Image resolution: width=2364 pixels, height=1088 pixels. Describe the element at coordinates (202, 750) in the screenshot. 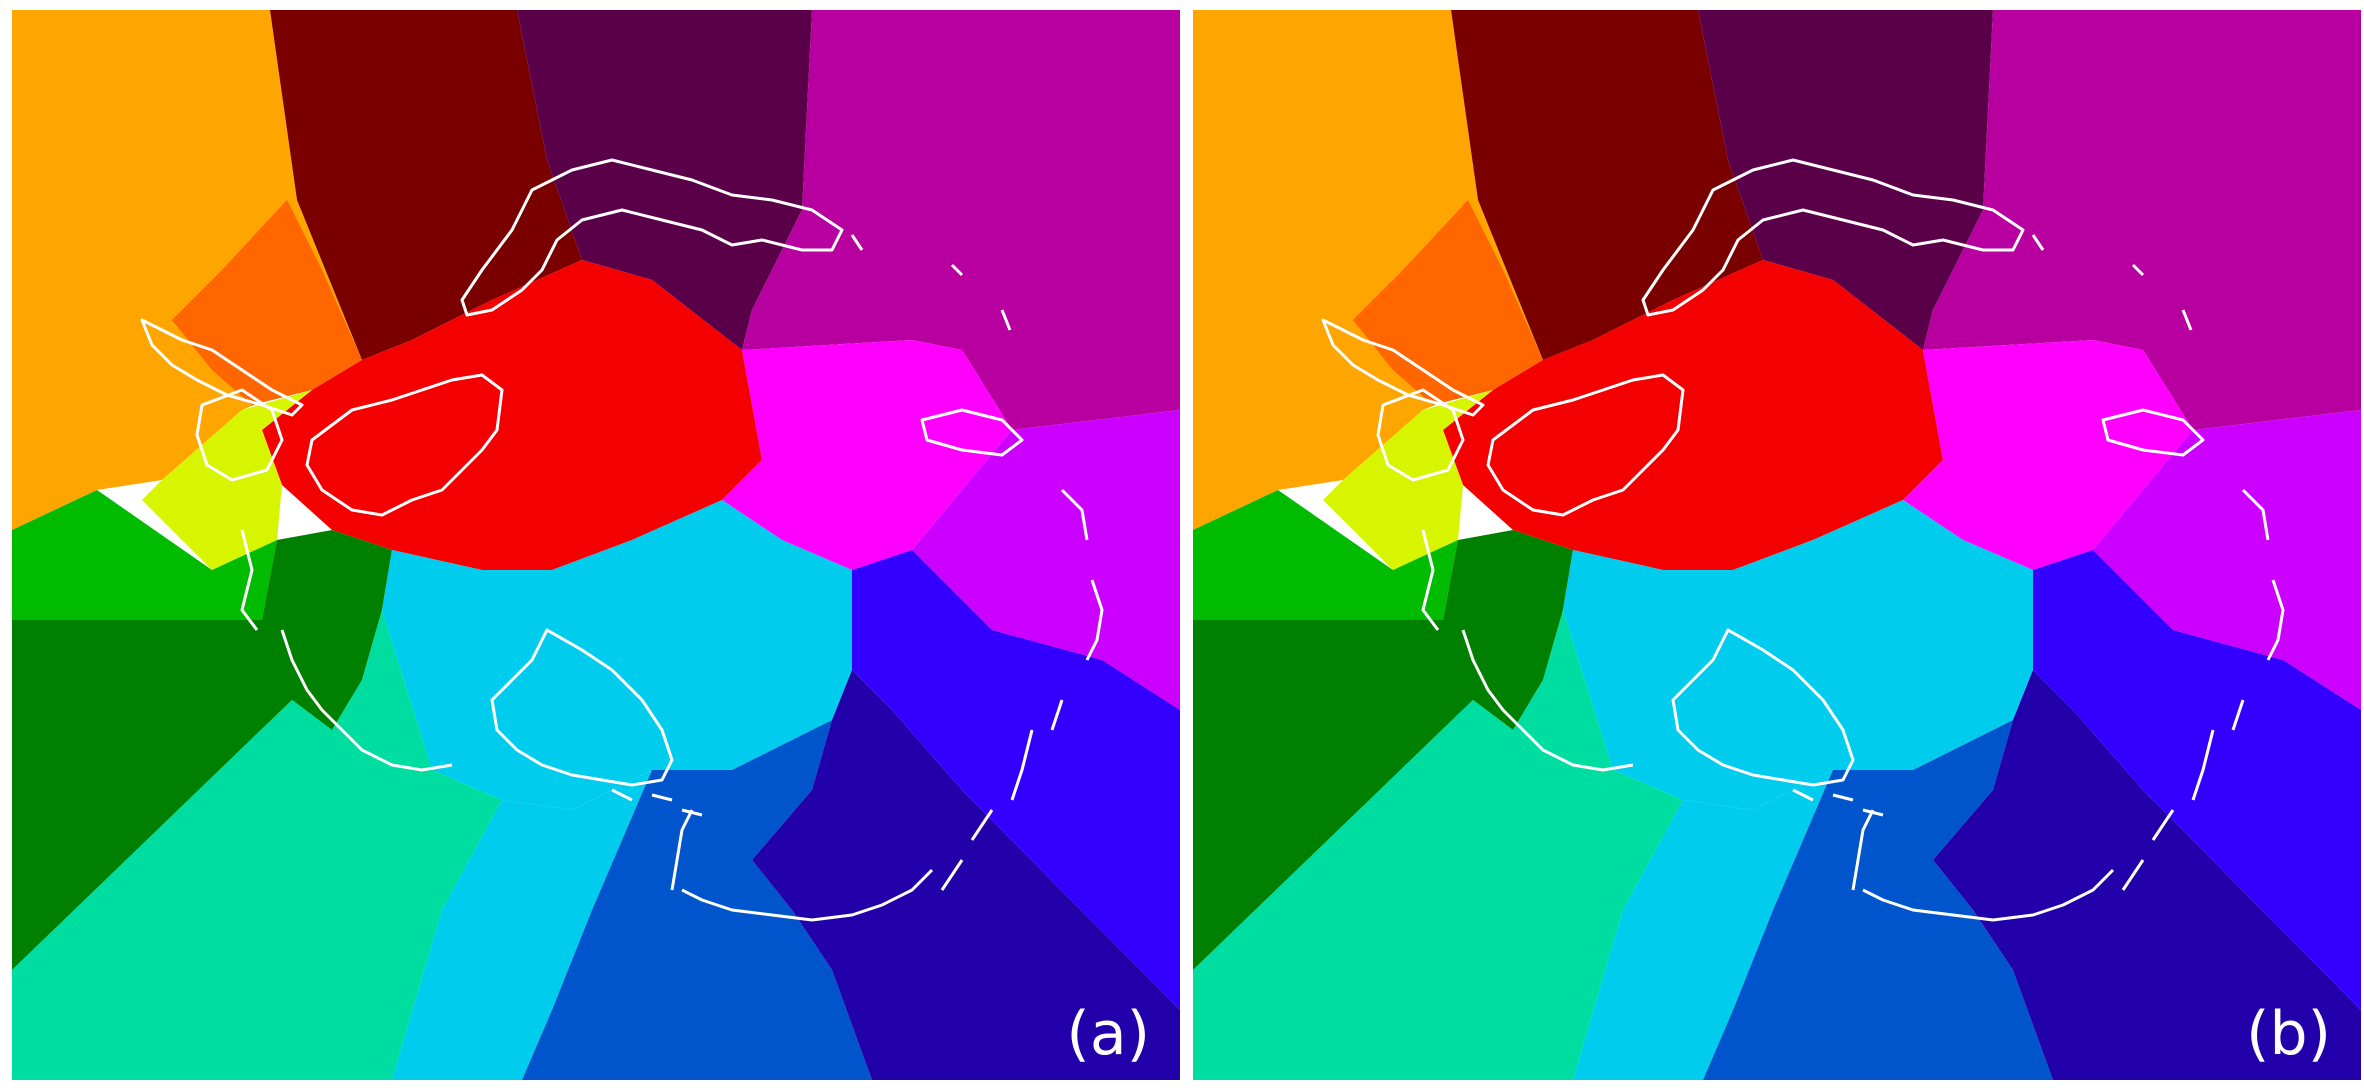

I see `a-region-dark-green` at that location.